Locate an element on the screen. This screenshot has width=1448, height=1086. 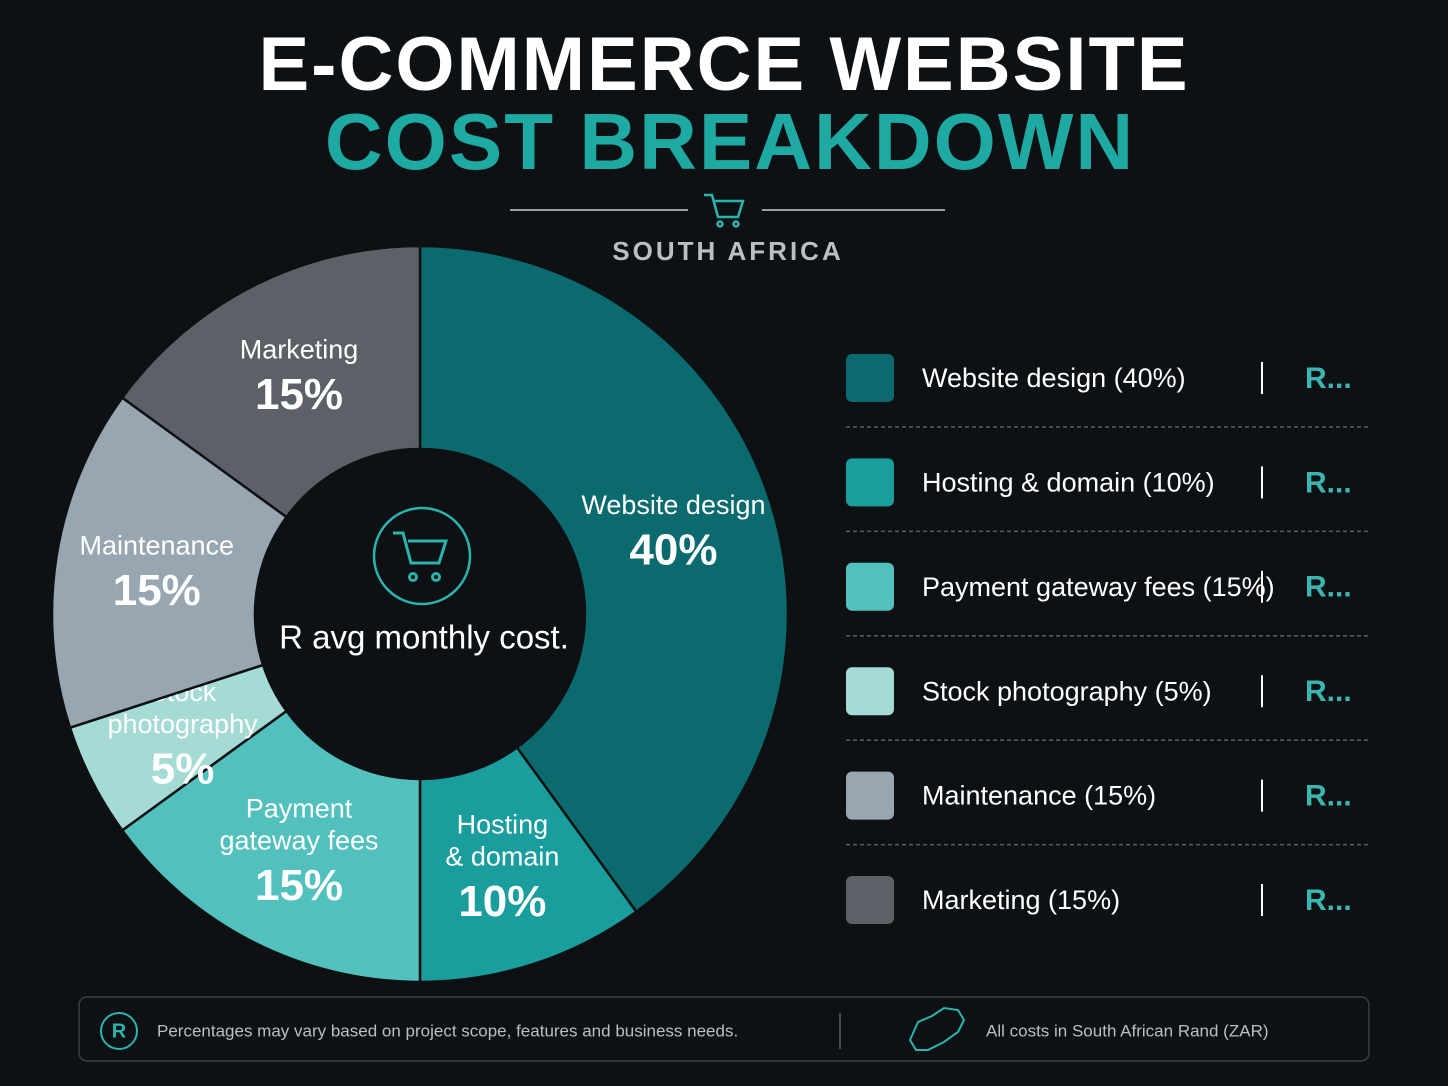
legend-label: Website design (40%) is located at coordinates (1054, 378).